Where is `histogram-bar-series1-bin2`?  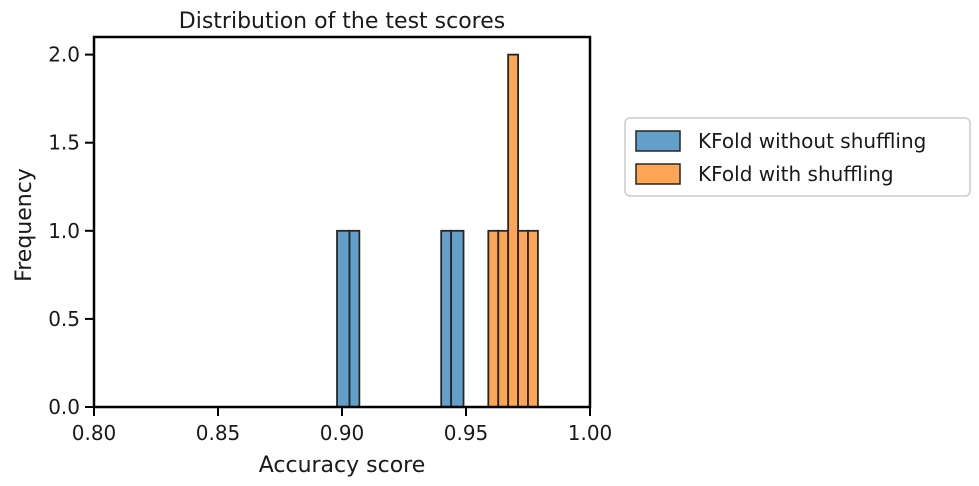 histogram-bar-series1-bin2 is located at coordinates (513, 230).